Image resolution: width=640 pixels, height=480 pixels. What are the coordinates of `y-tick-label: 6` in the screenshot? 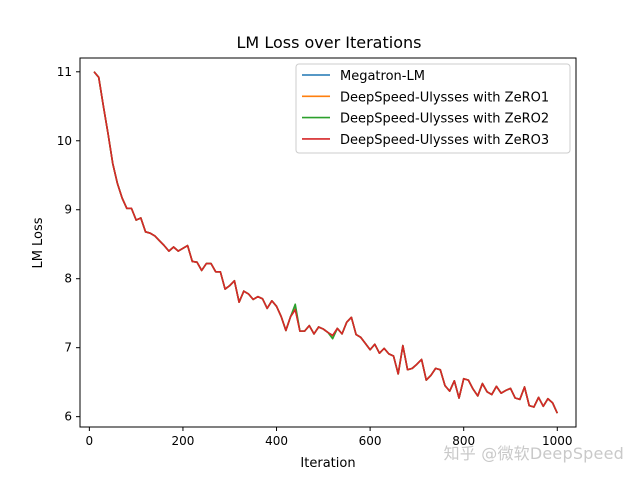 It's located at (68, 417).